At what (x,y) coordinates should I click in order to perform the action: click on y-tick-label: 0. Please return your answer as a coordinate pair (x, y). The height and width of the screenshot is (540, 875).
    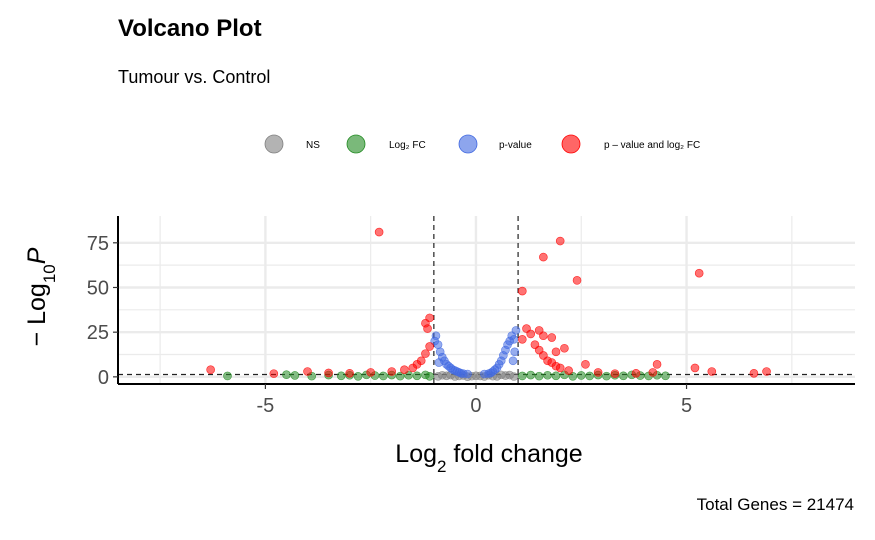
    Looking at the image, I should click on (103, 378).